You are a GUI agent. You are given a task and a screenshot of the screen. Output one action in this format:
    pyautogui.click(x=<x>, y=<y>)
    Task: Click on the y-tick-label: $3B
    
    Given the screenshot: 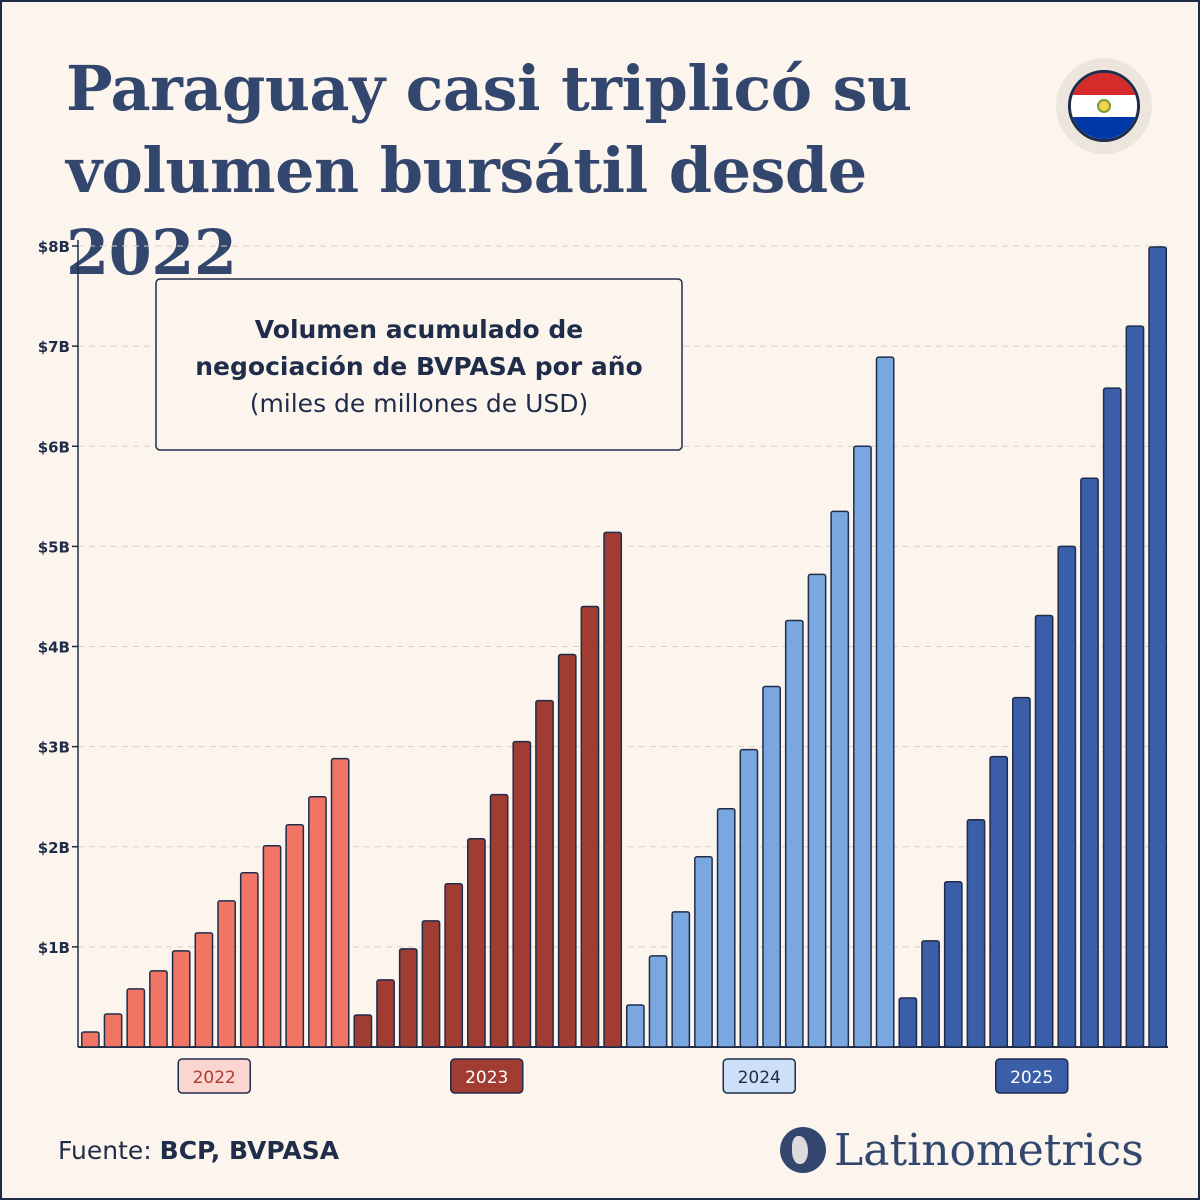 What is the action you would take?
    pyautogui.click(x=54, y=748)
    